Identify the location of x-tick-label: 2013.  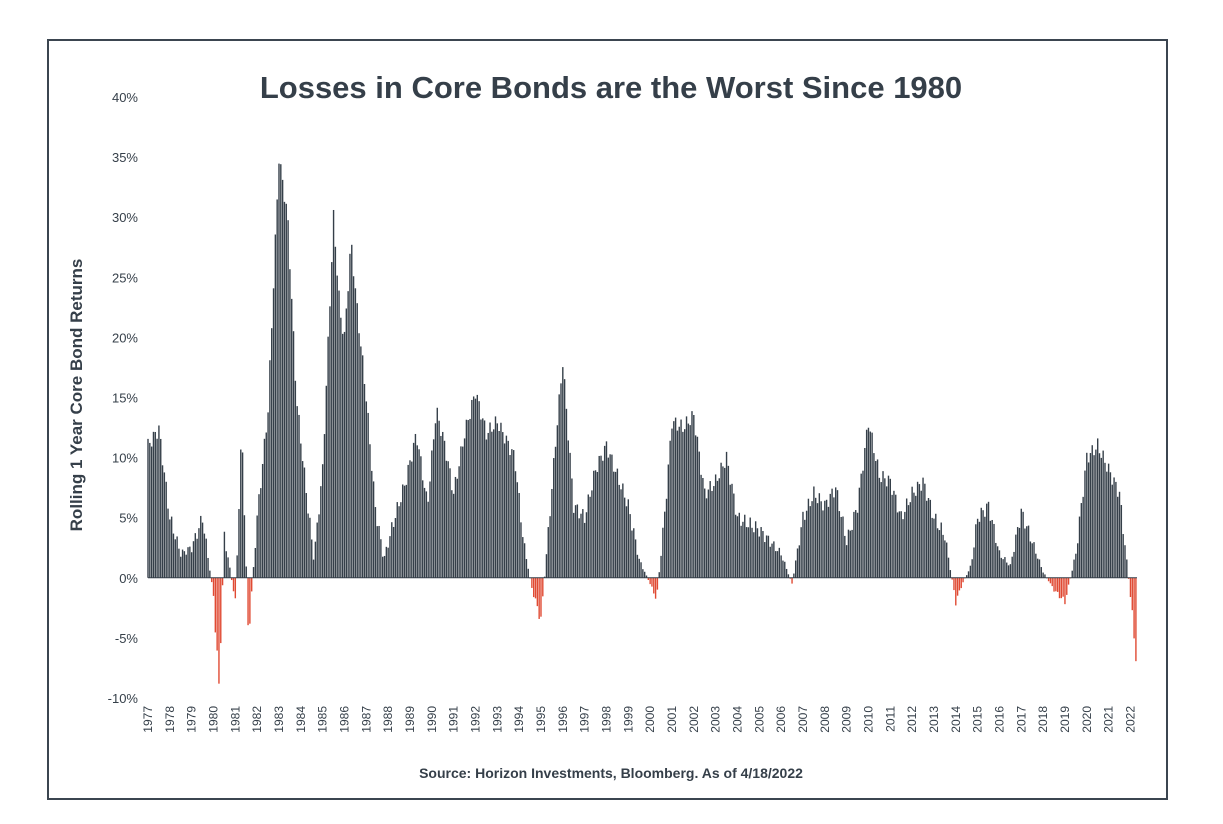
(934, 719).